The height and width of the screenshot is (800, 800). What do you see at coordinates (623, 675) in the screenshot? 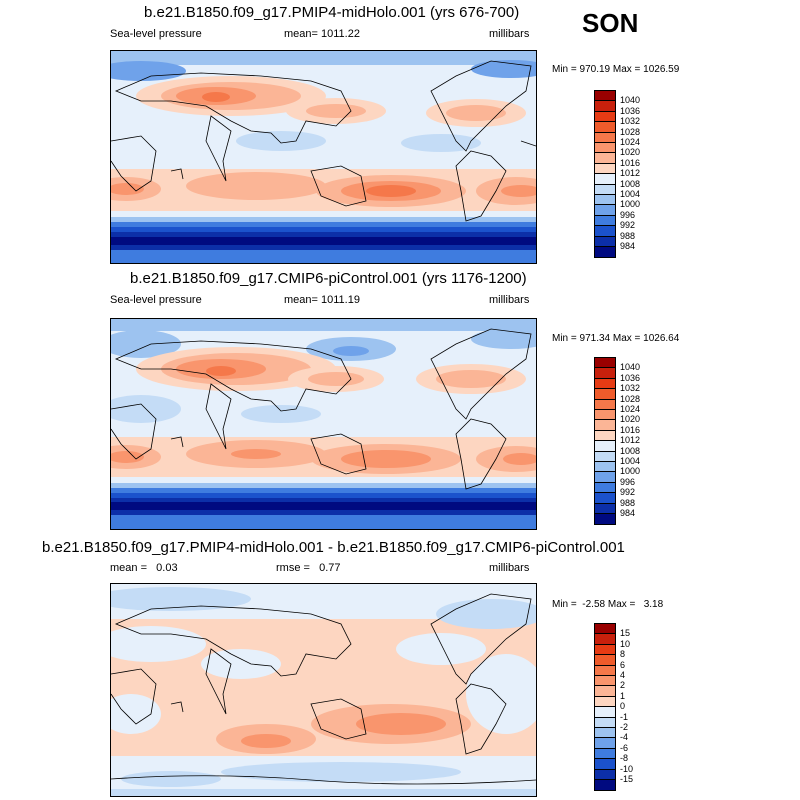
I see `colorbar-tick-label: 4` at bounding box center [623, 675].